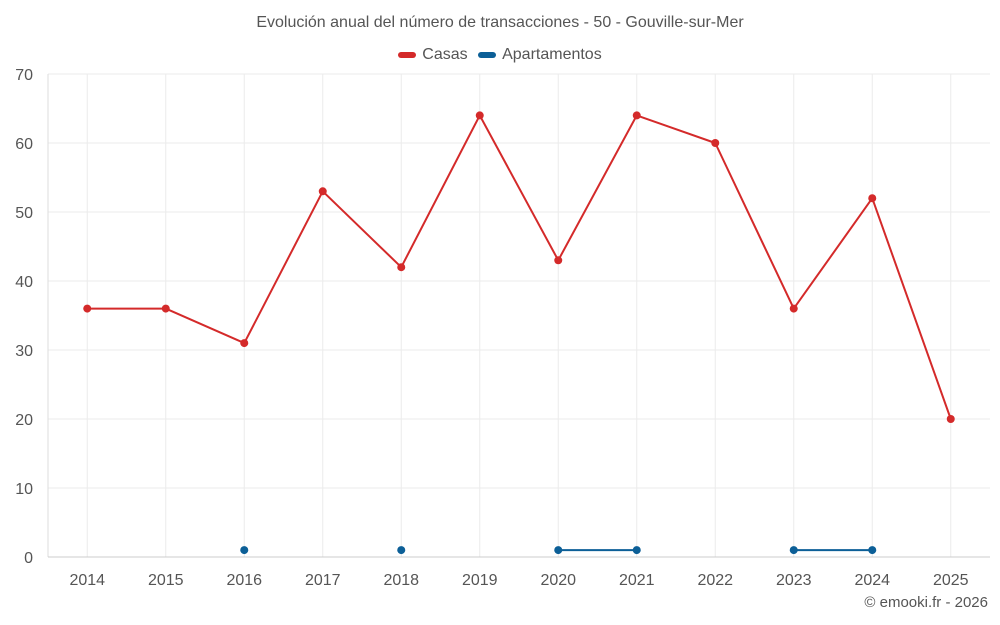  I want to click on y-tick-label: 10, so click(24, 489).